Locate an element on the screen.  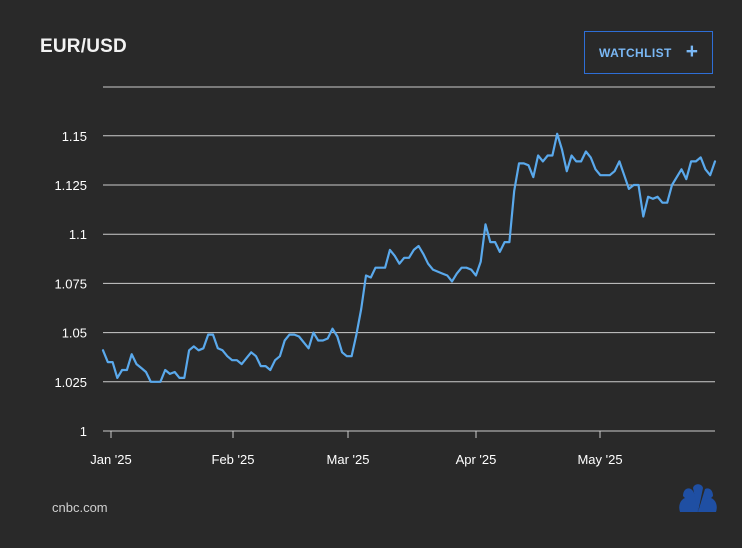
chart-title: EUR/USD is located at coordinates (83, 46).